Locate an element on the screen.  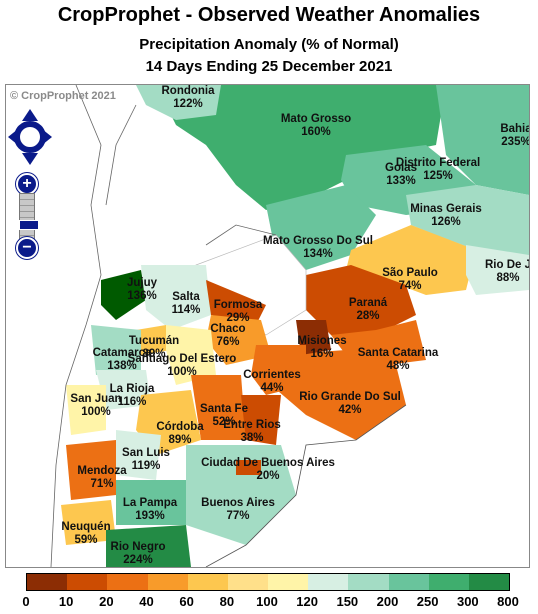
region-label-cordoba: Córdoba 89% is located at coordinates (179, 434).